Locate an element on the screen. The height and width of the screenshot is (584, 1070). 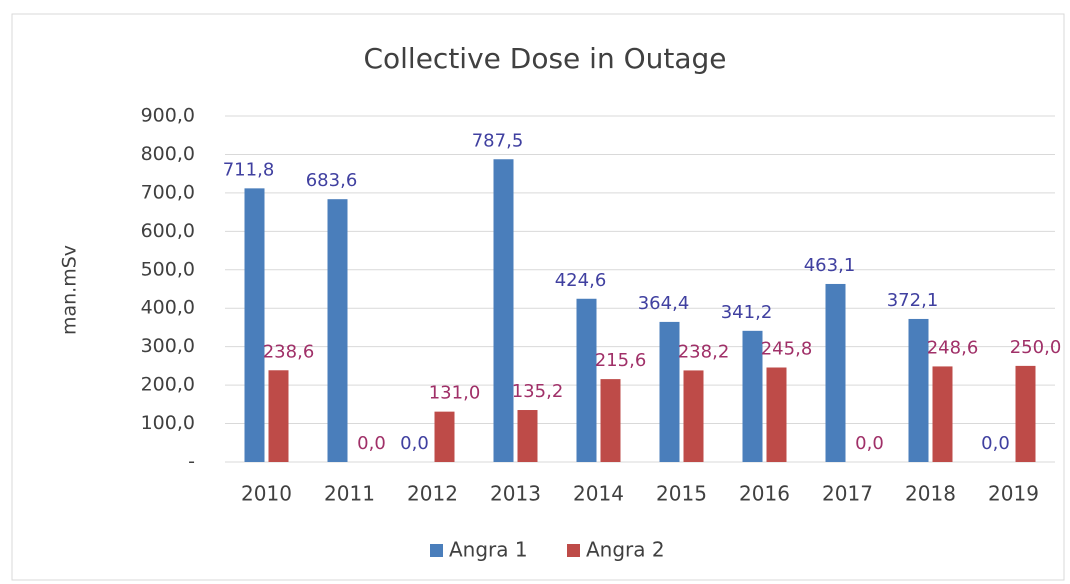
data-label: 238,2 is located at coordinates (704, 351).